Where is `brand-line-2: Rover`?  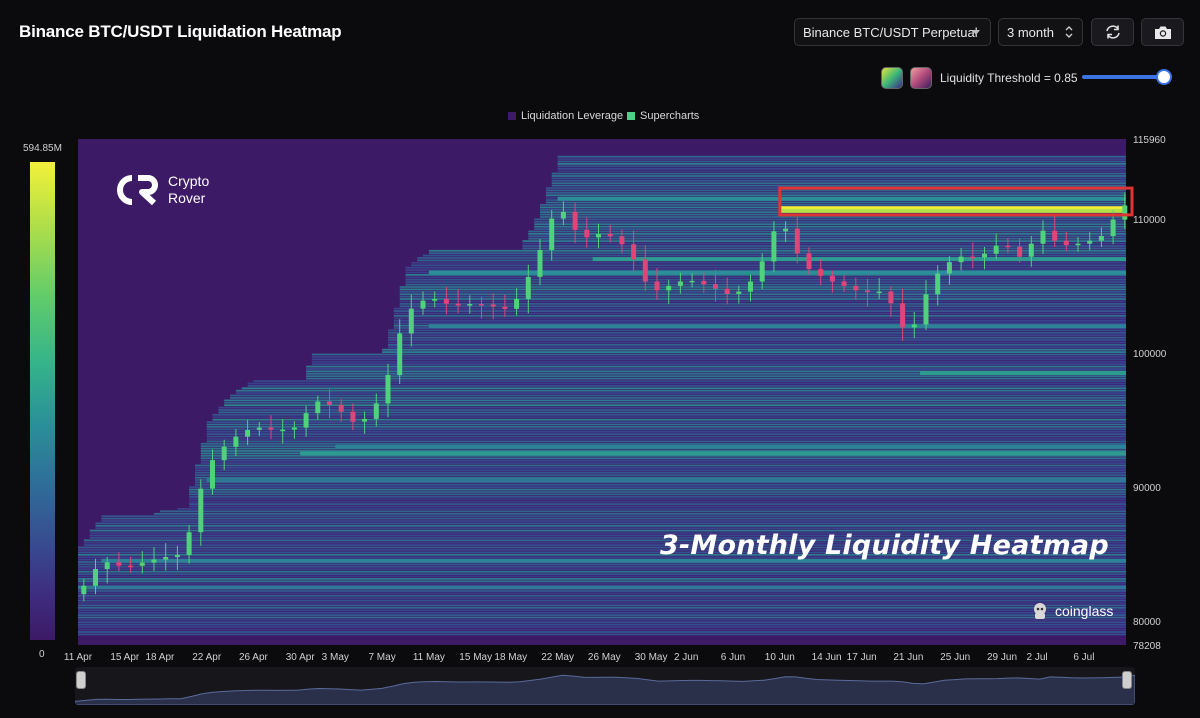 brand-line-2: Rover is located at coordinates (187, 198).